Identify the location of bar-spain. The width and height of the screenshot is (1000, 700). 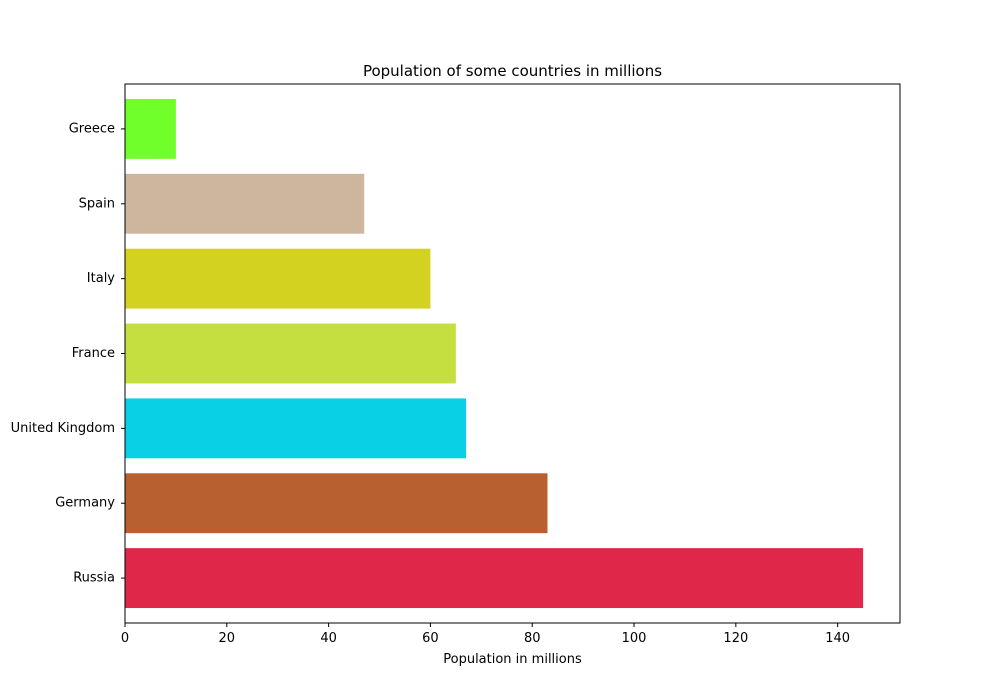
(245, 203).